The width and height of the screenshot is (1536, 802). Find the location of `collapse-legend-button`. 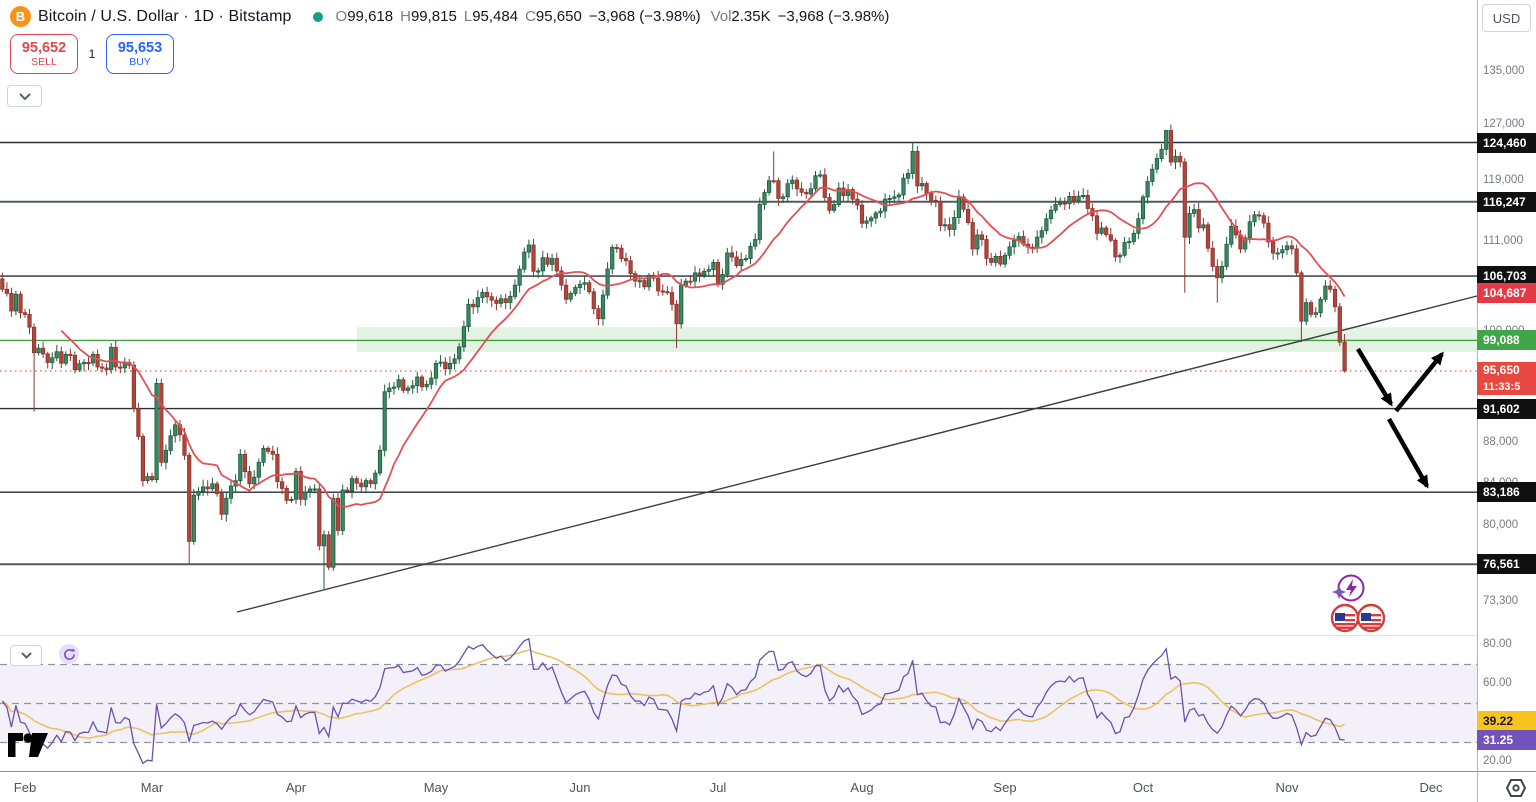

collapse-legend-button is located at coordinates (24, 96).